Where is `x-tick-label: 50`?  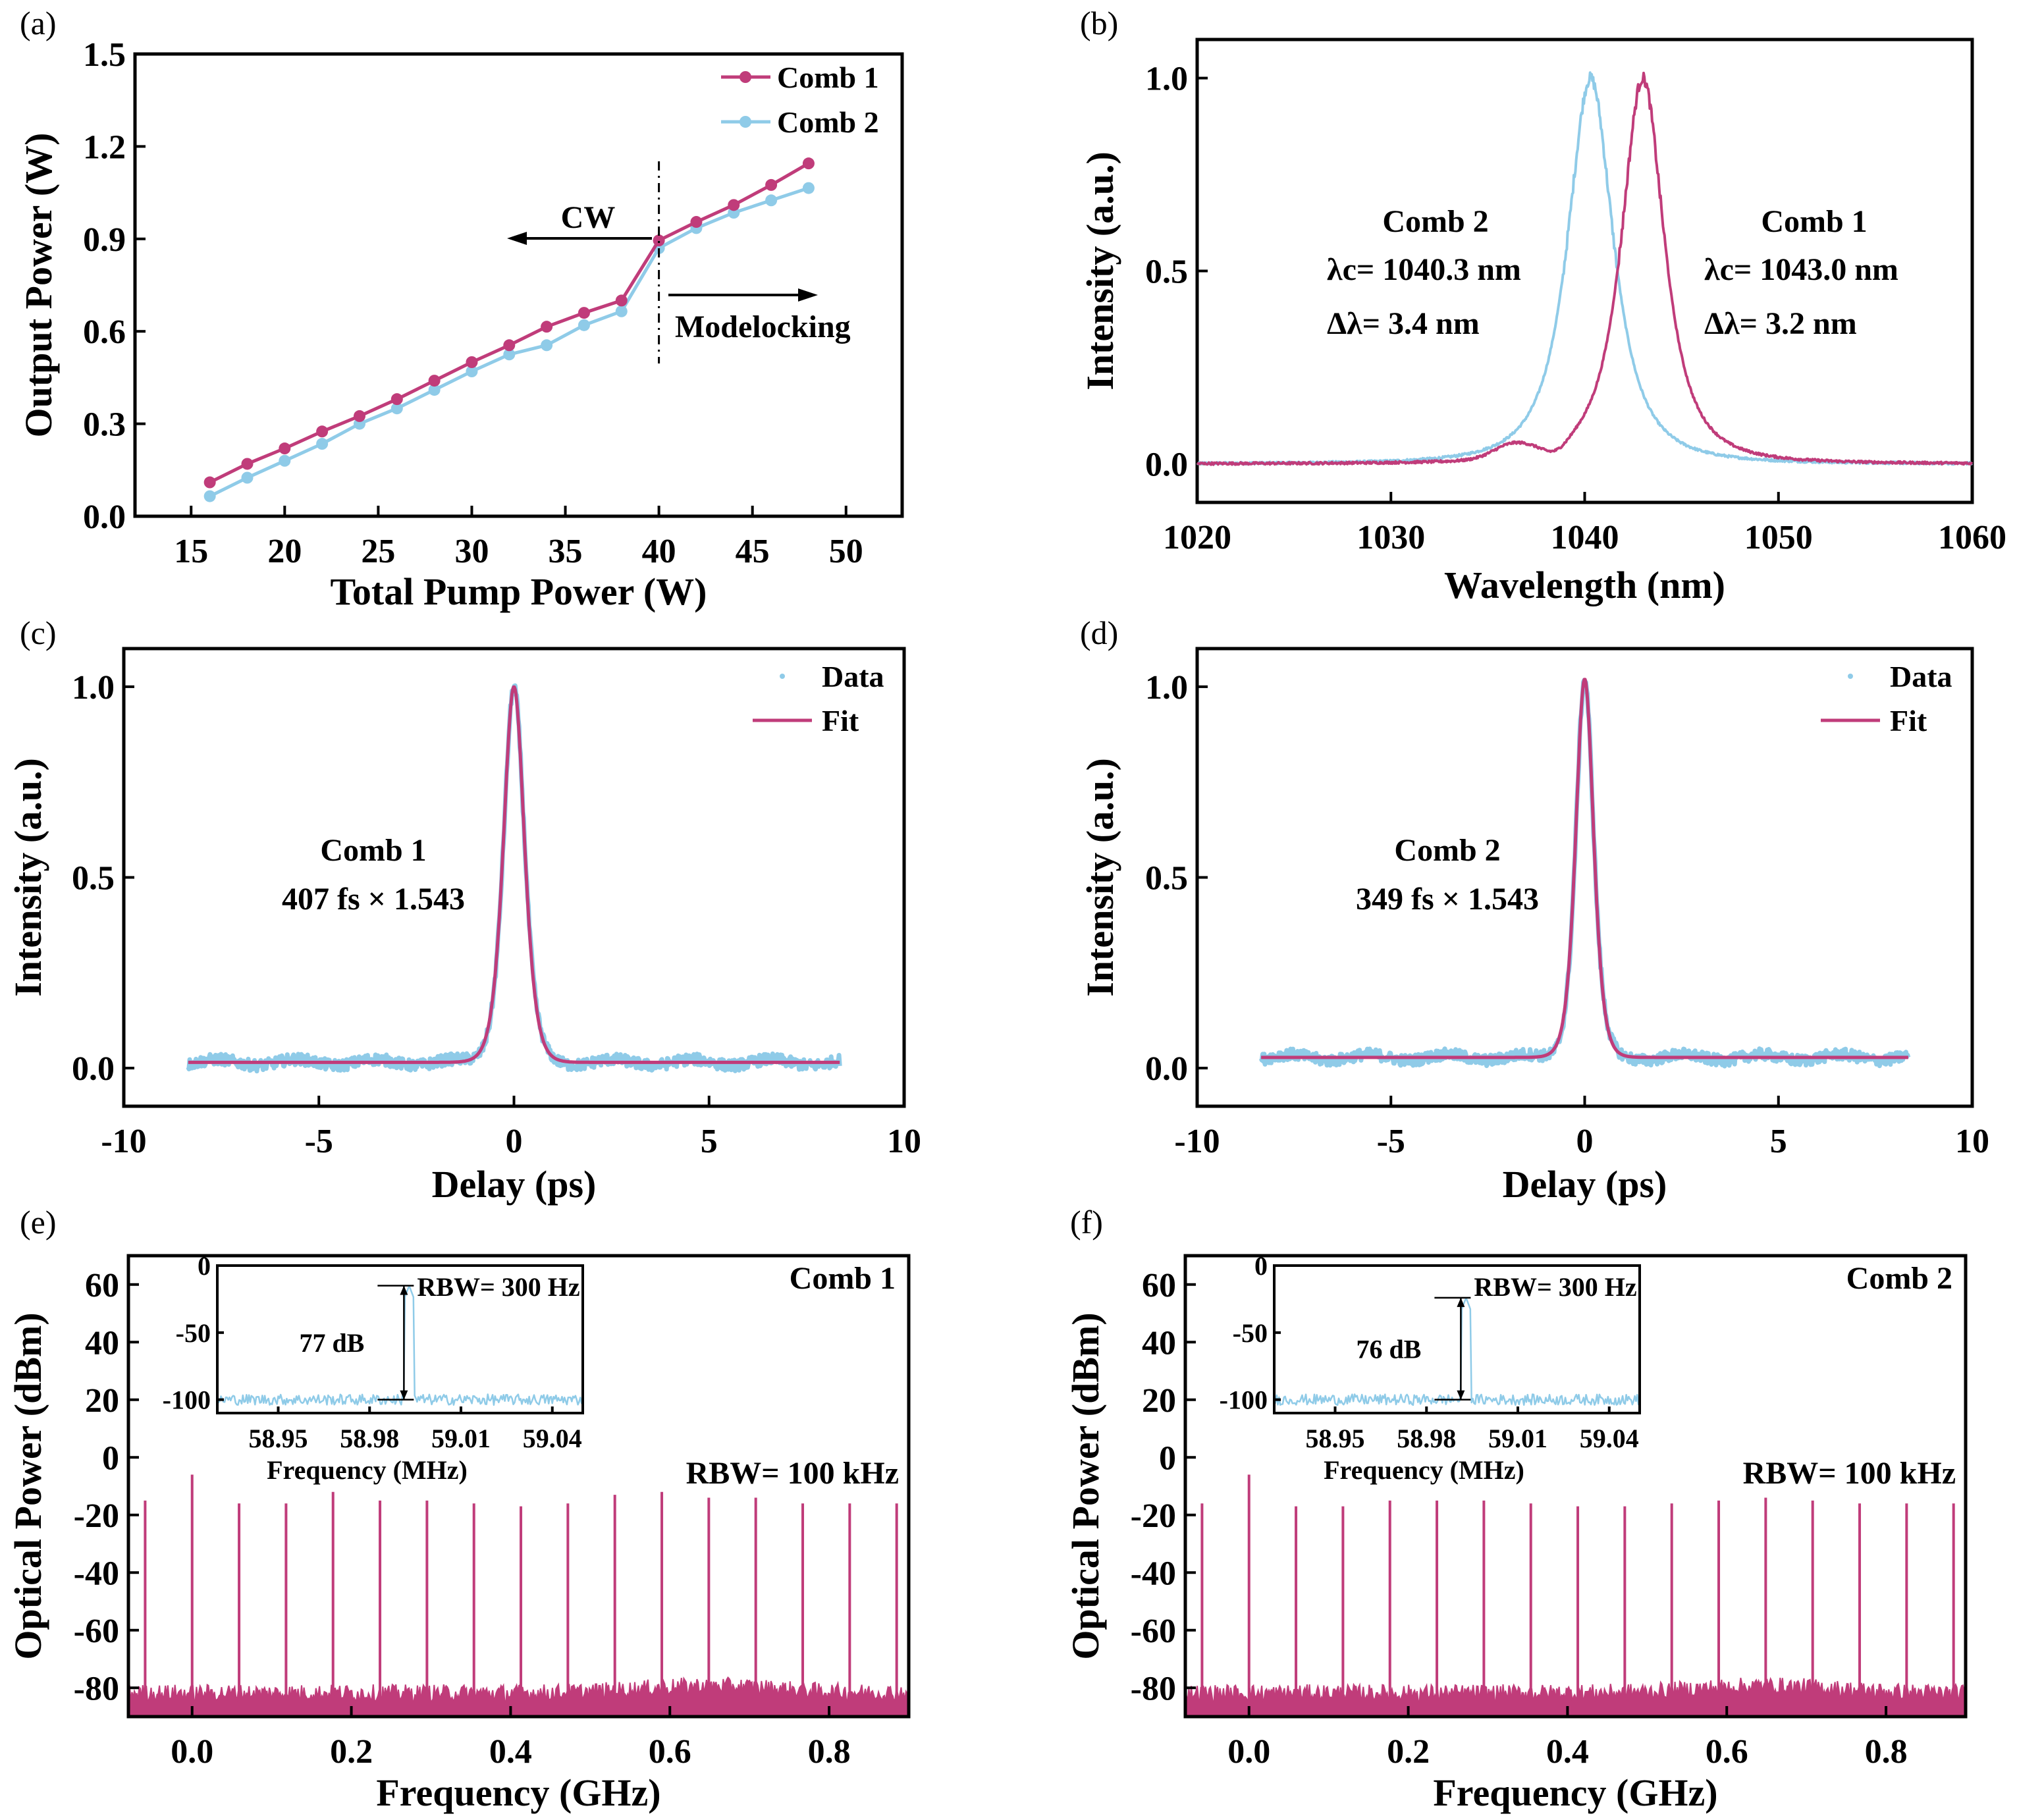
x-tick-label: 50 is located at coordinates (846, 551).